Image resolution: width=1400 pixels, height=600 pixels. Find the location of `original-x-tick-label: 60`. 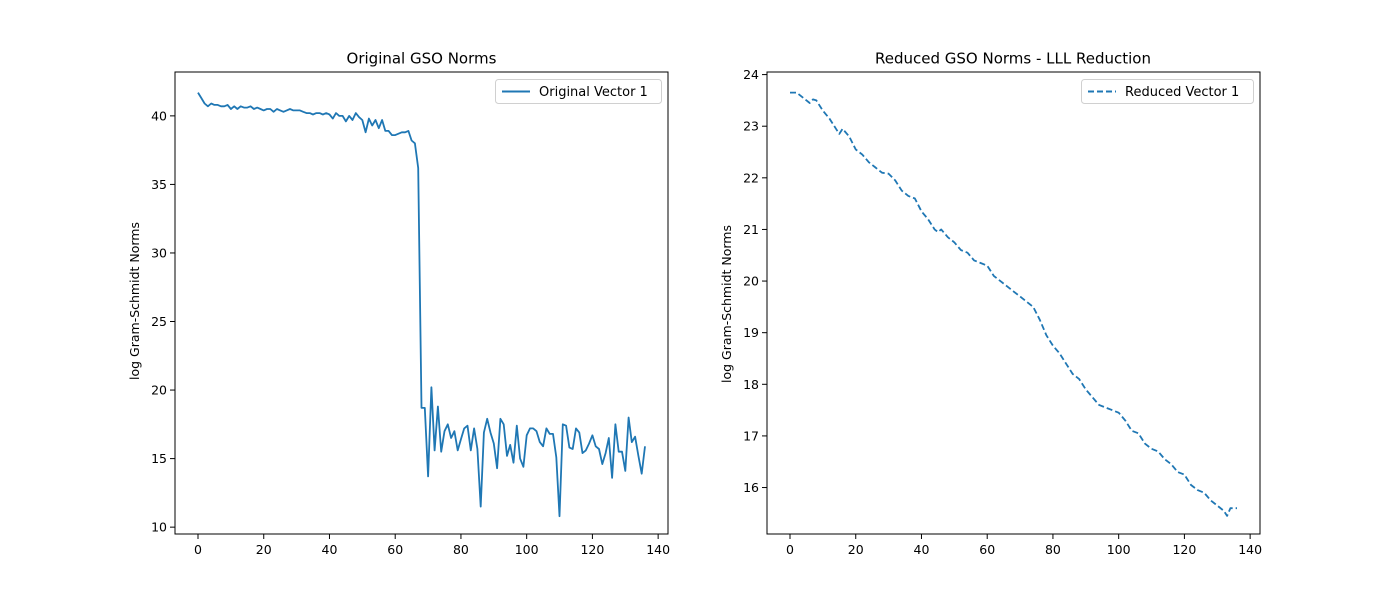

original-x-tick-label: 60 is located at coordinates (395, 549).